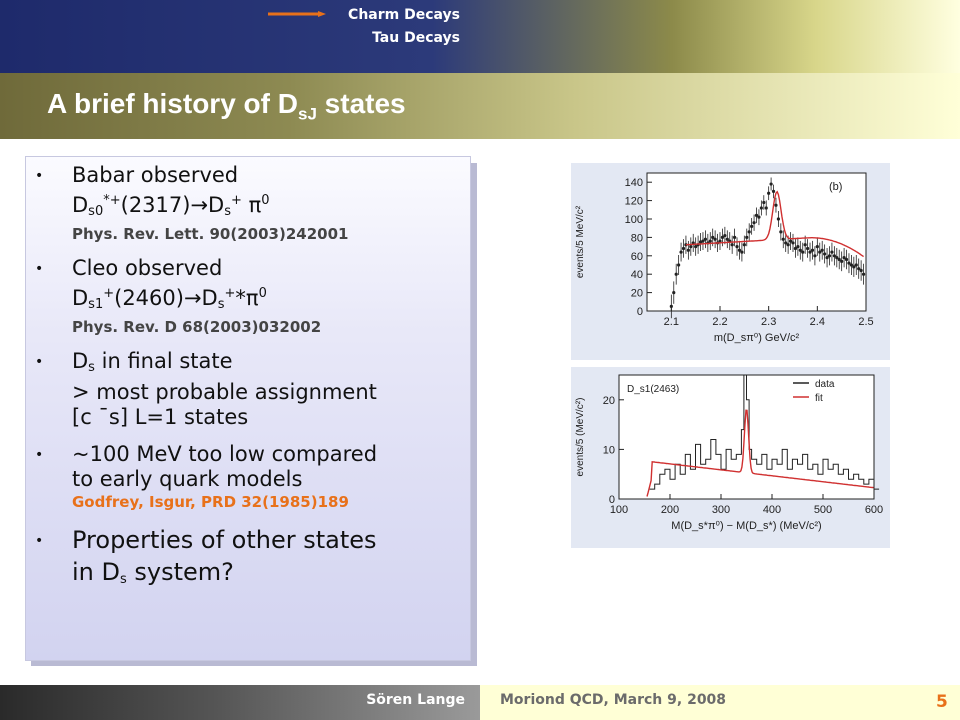  Describe the element at coordinates (171, 206) in the screenshot. I see `bullet-formula: Ds0*+(2317)→Ds+ π0` at that location.